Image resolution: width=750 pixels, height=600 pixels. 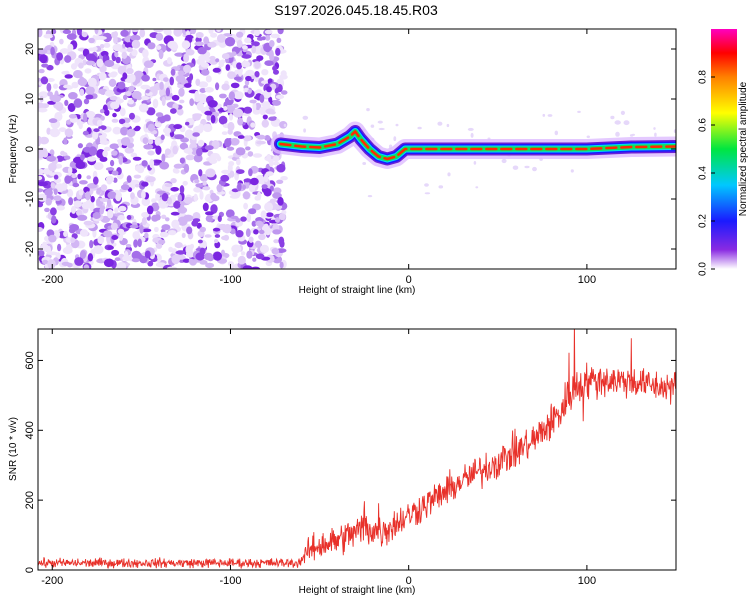 I want to click on spectrogram-x-tick-label: 100, so click(x=587, y=280).